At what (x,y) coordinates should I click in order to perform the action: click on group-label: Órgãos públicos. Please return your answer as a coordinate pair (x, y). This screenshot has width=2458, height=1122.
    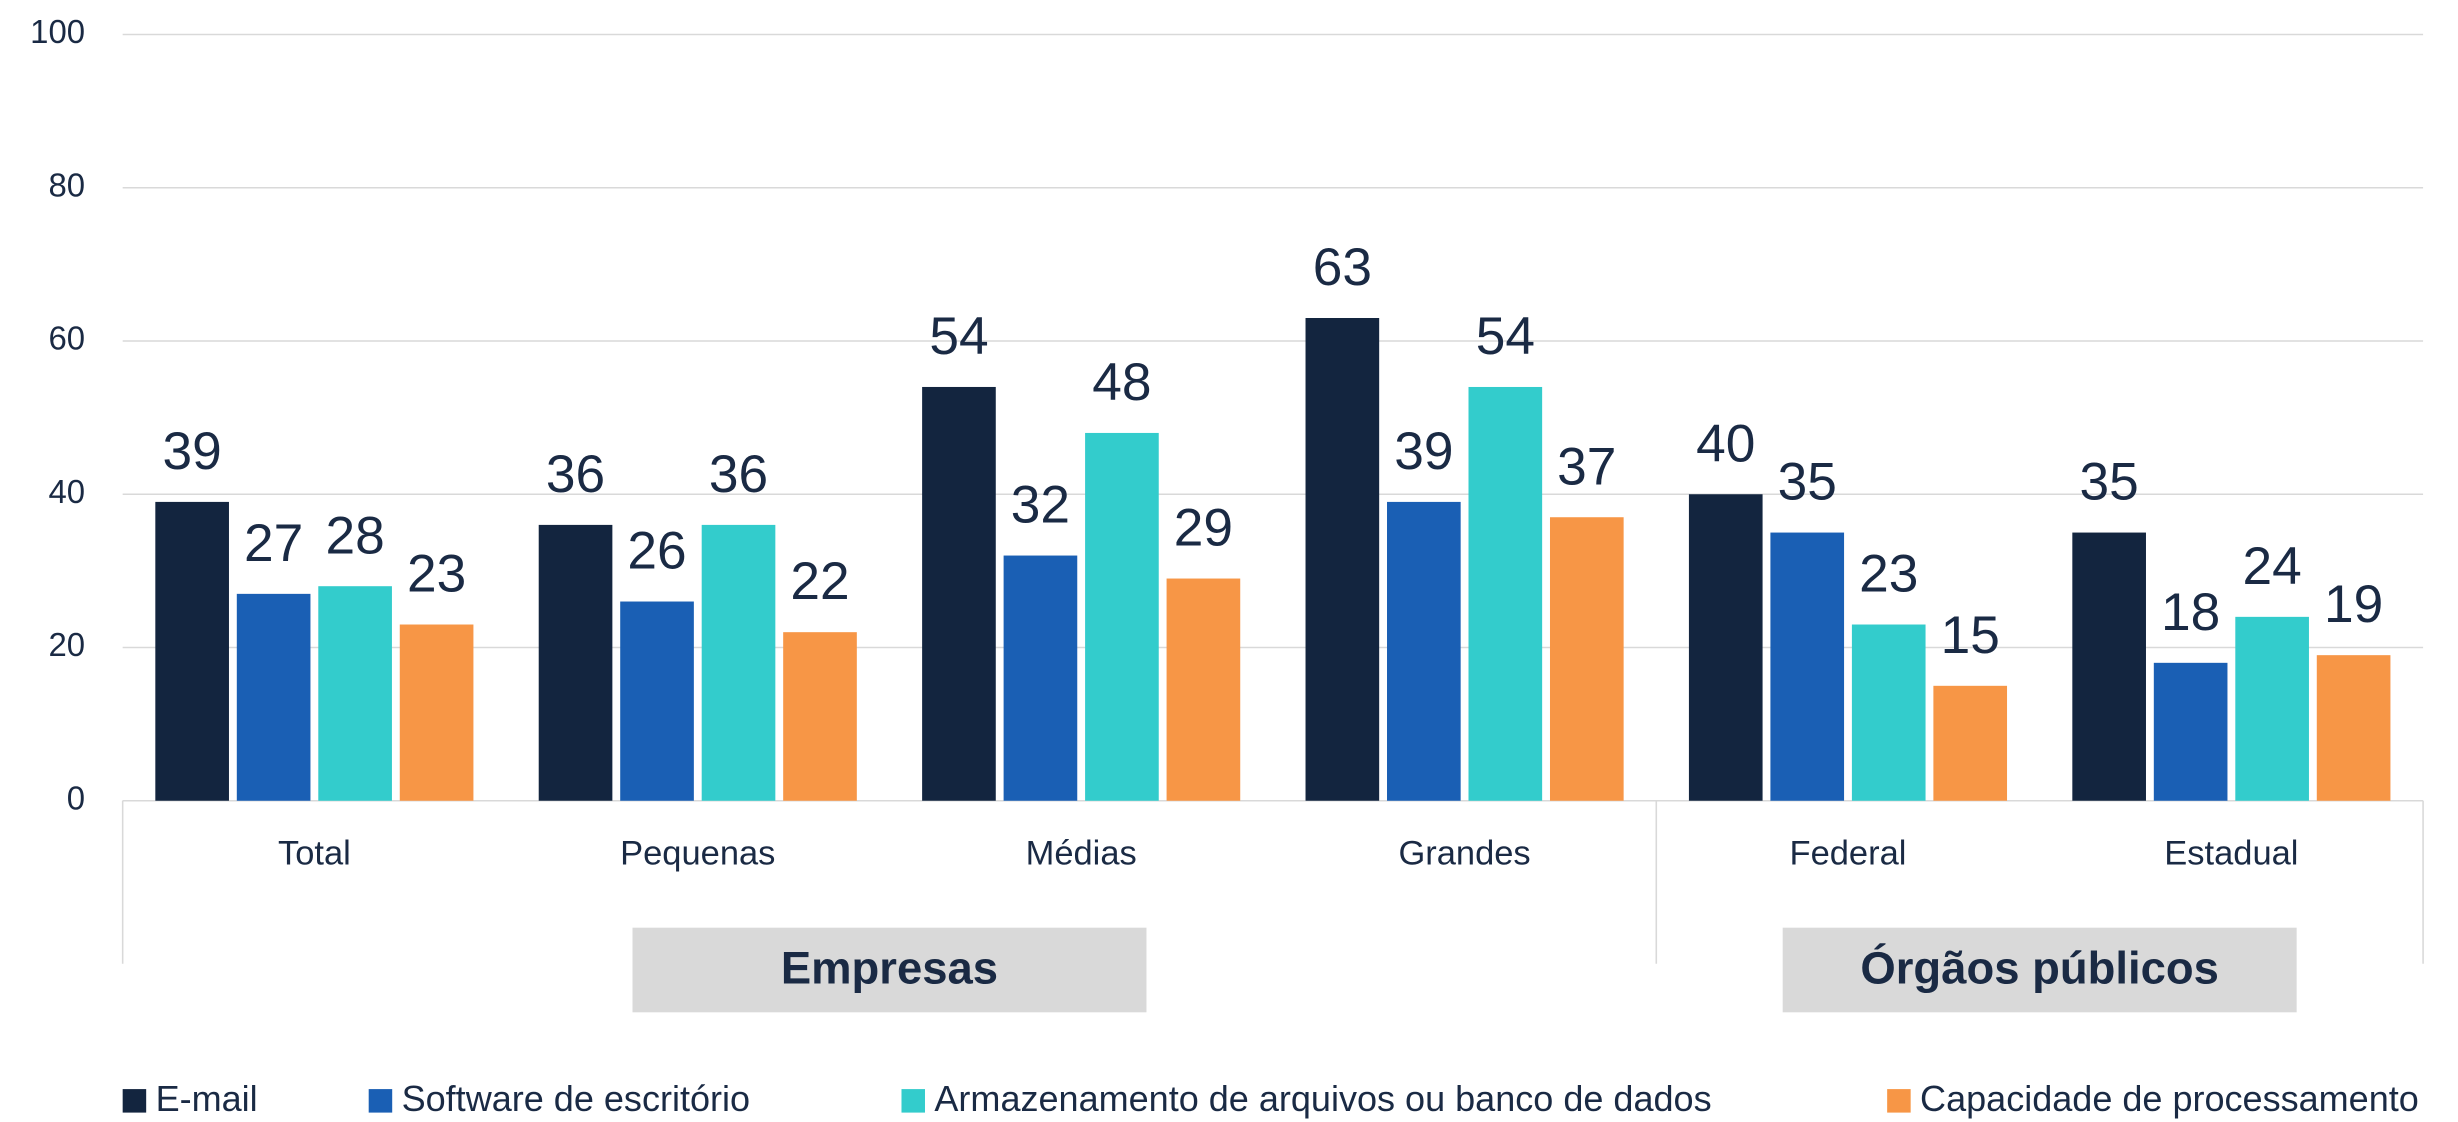
    Looking at the image, I should click on (2039, 968).